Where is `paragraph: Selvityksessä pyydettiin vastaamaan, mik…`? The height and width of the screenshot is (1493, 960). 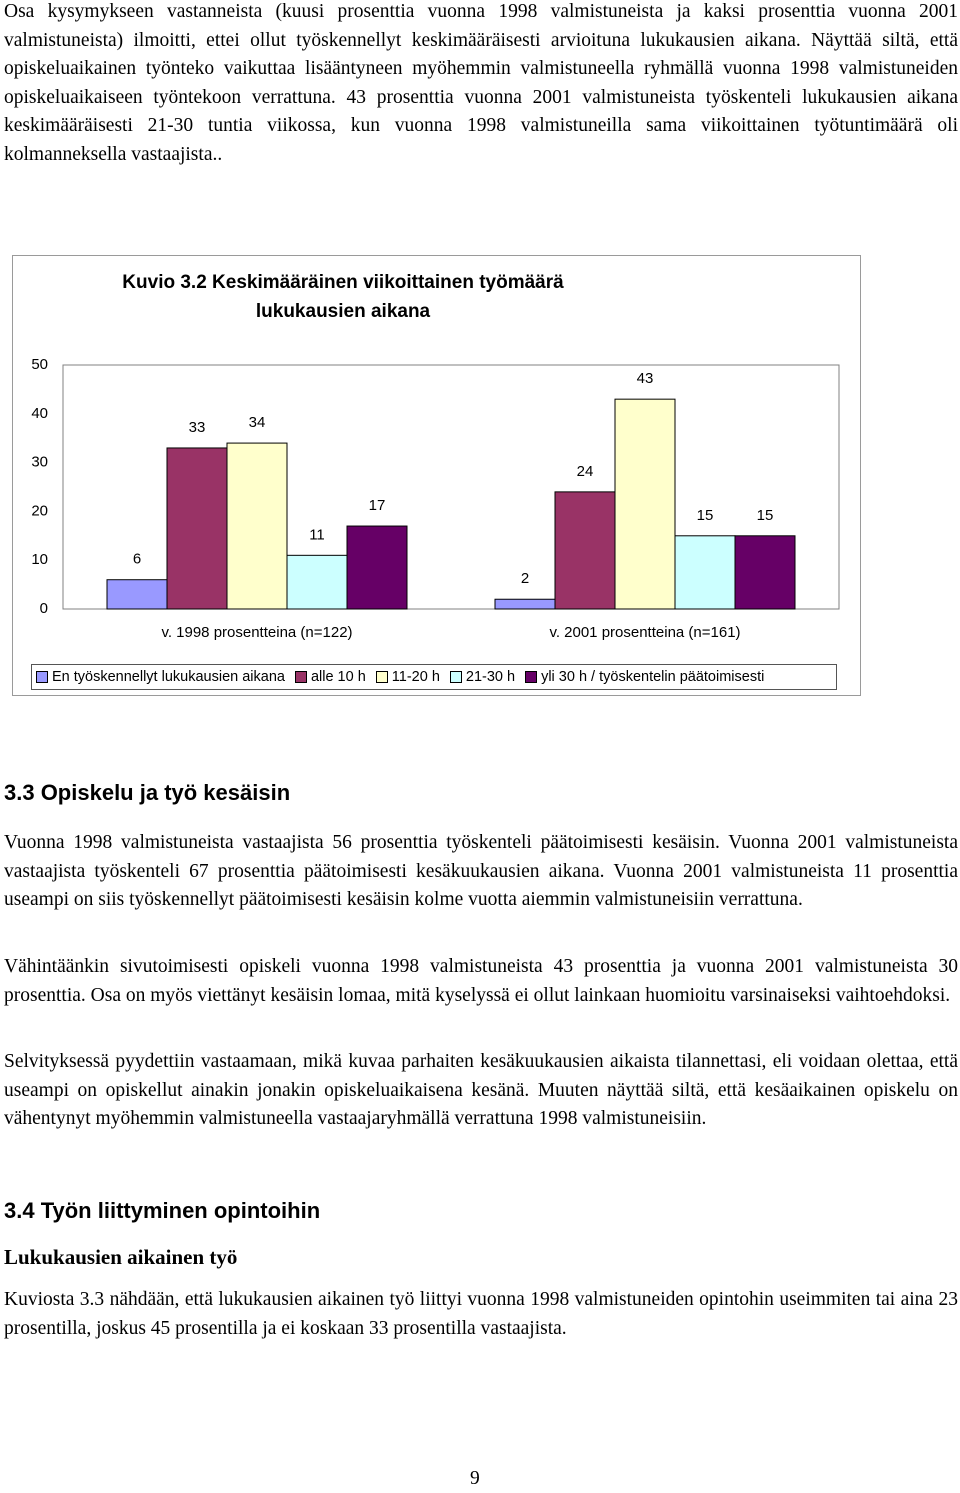
paragraph: Selvityksessä pyydettiin vastaamaan, mik… is located at coordinates (481, 1090).